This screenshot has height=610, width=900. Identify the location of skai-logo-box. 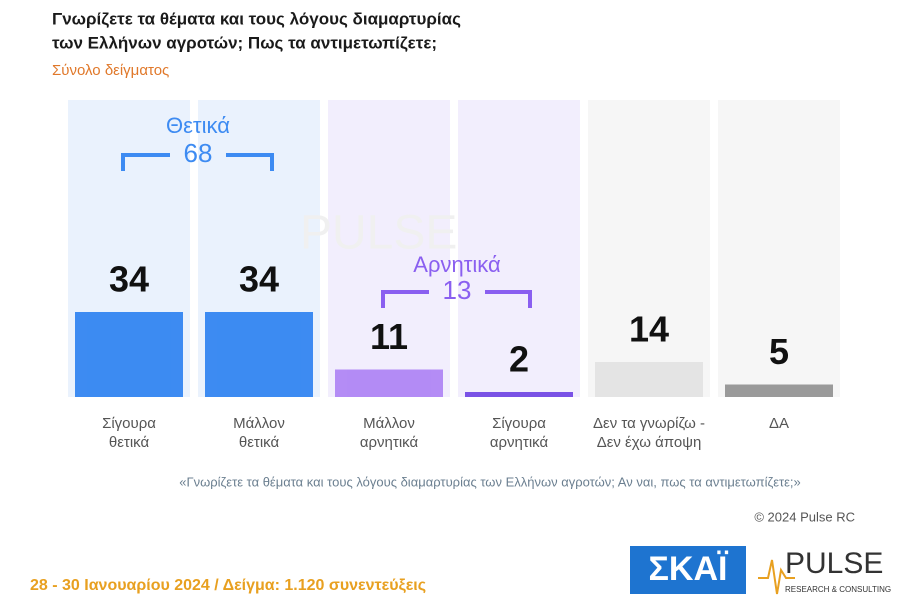
(688, 570).